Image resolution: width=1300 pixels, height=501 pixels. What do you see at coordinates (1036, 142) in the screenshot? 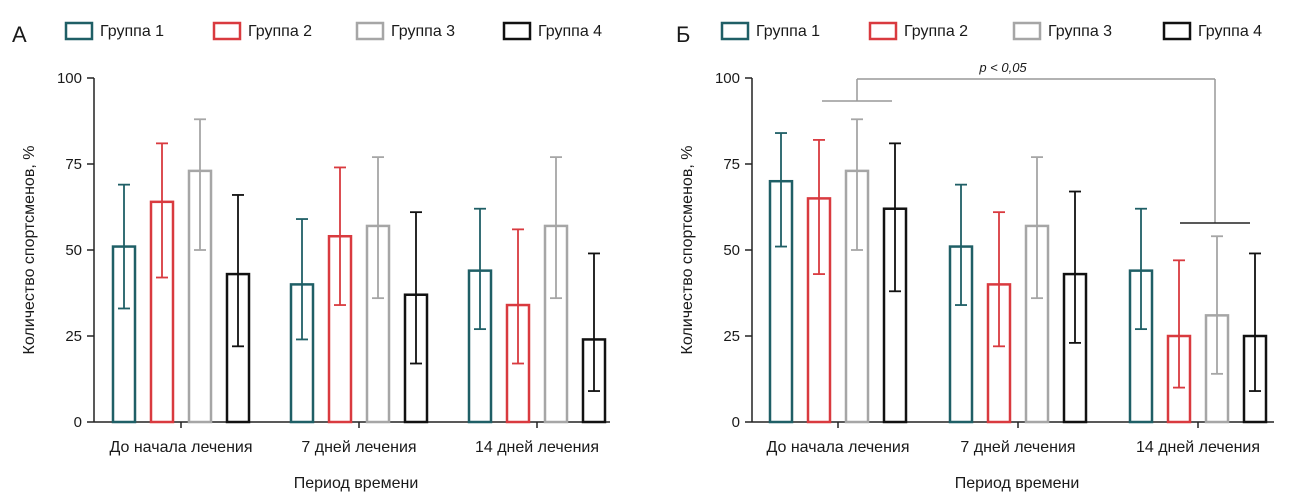
I see `significance-bracket: p < 0,05` at bounding box center [1036, 142].